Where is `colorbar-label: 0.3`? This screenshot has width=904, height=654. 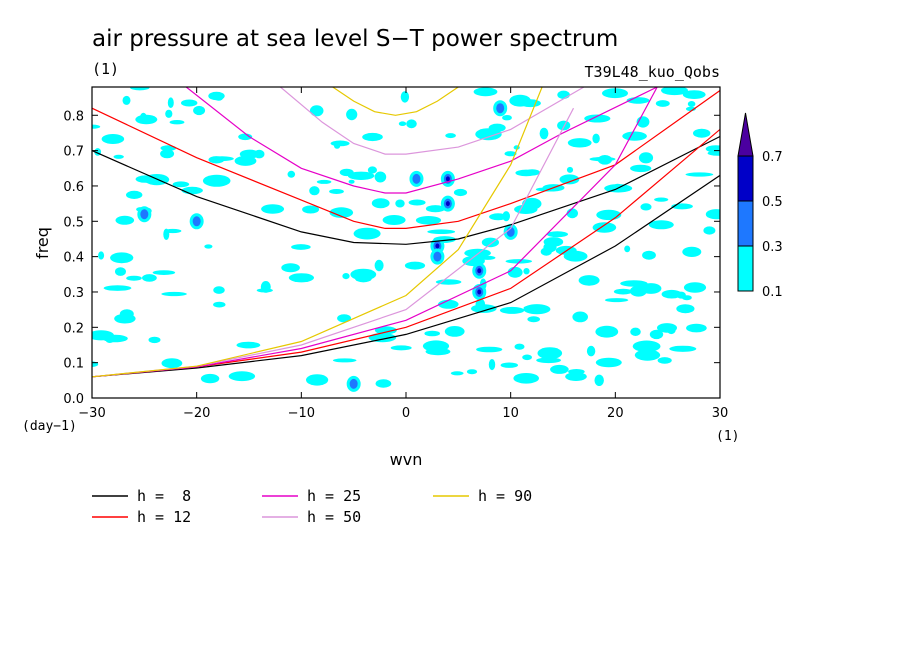
colorbar-label: 0.3 is located at coordinates (772, 247).